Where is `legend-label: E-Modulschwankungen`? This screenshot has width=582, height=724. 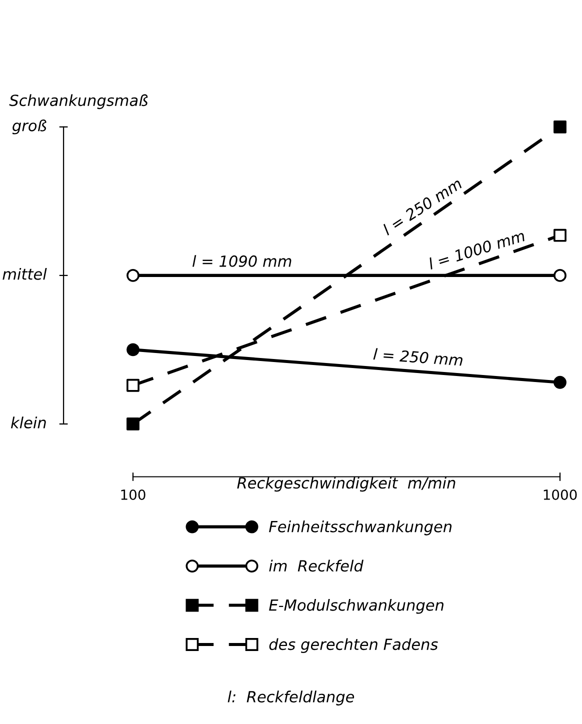 legend-label: E-Modulschwankungen is located at coordinates (356, 606).